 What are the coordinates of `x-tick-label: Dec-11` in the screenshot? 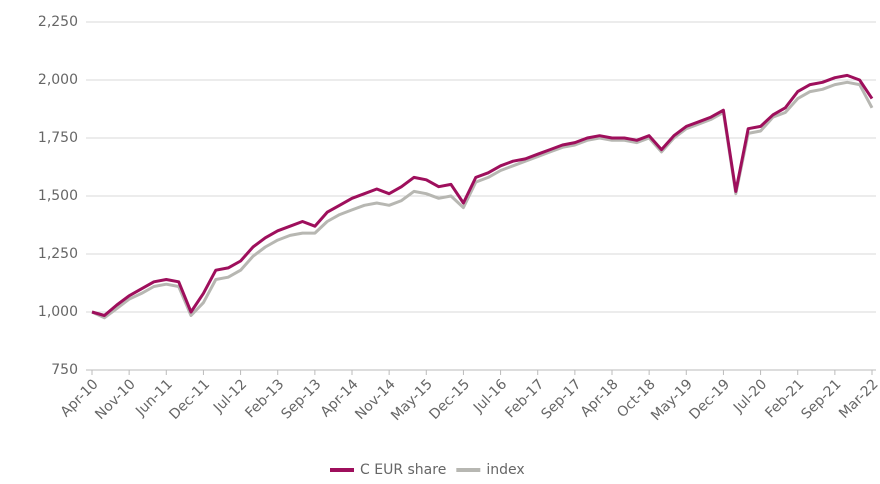 It's located at (189, 399).